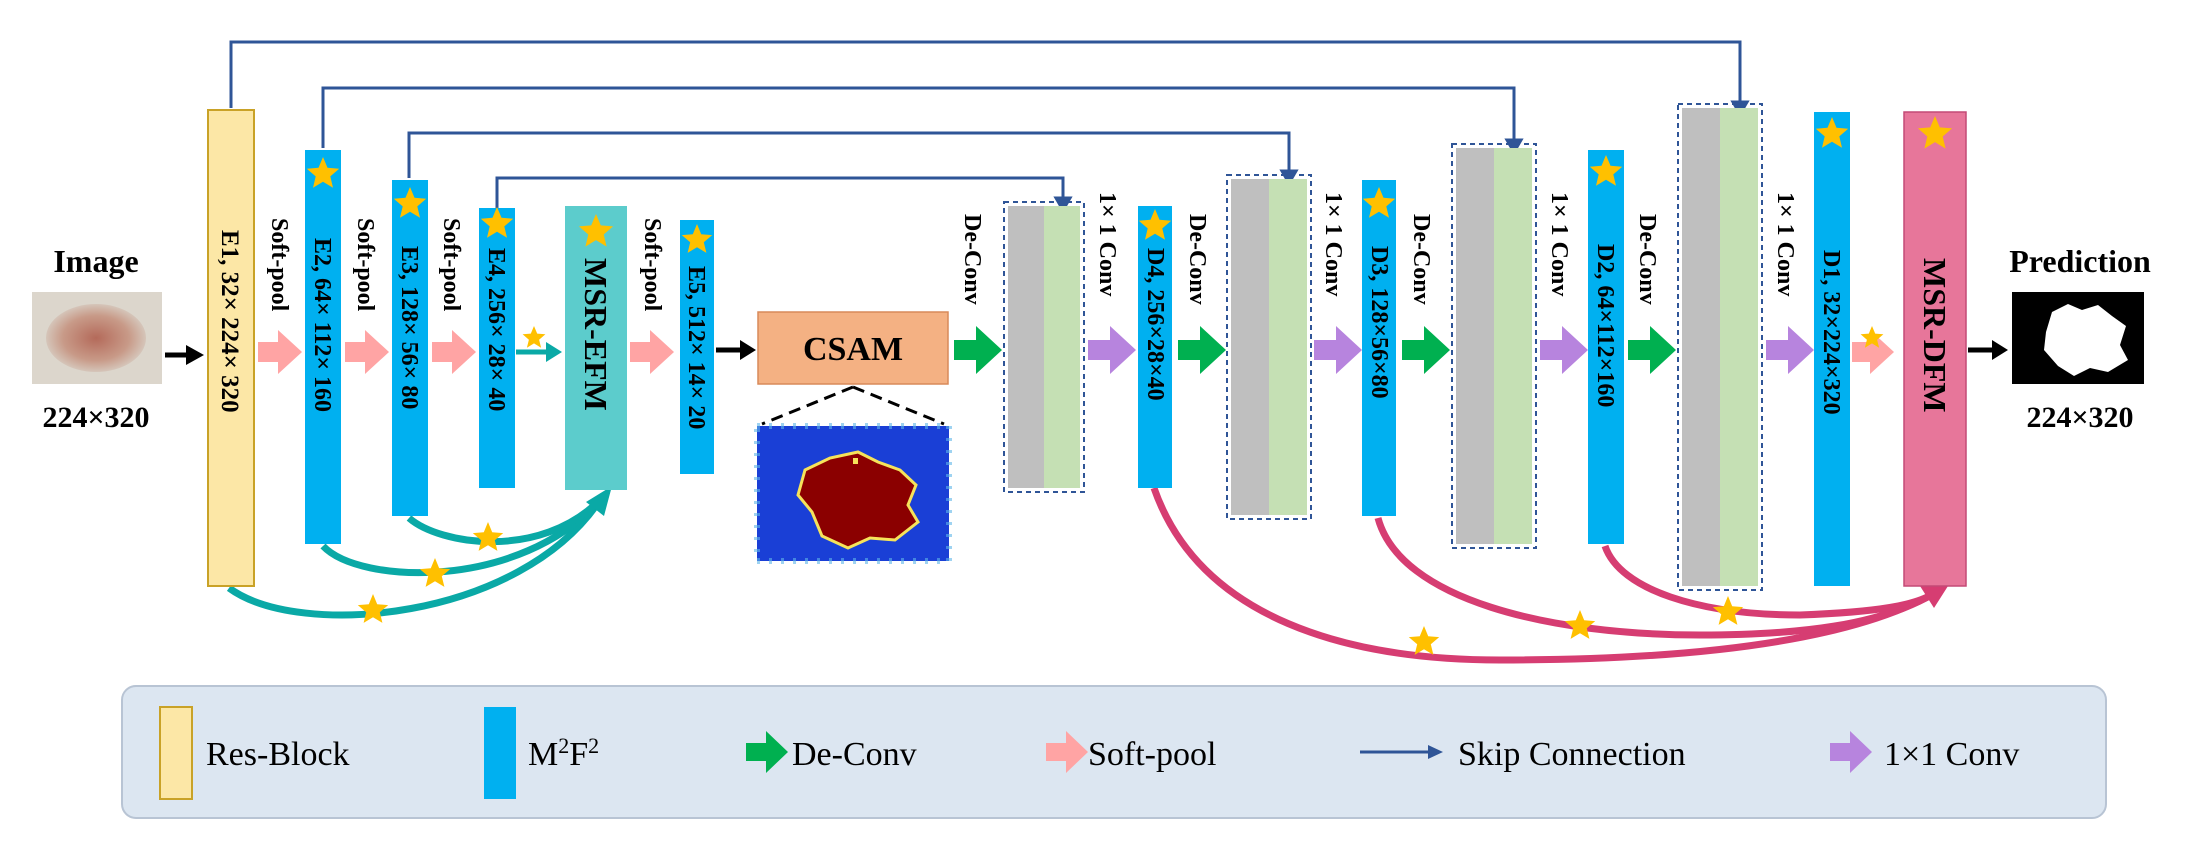  What do you see at coordinates (849, 154) in the screenshot?
I see `skip-connection-e3-d3` at bounding box center [849, 154].